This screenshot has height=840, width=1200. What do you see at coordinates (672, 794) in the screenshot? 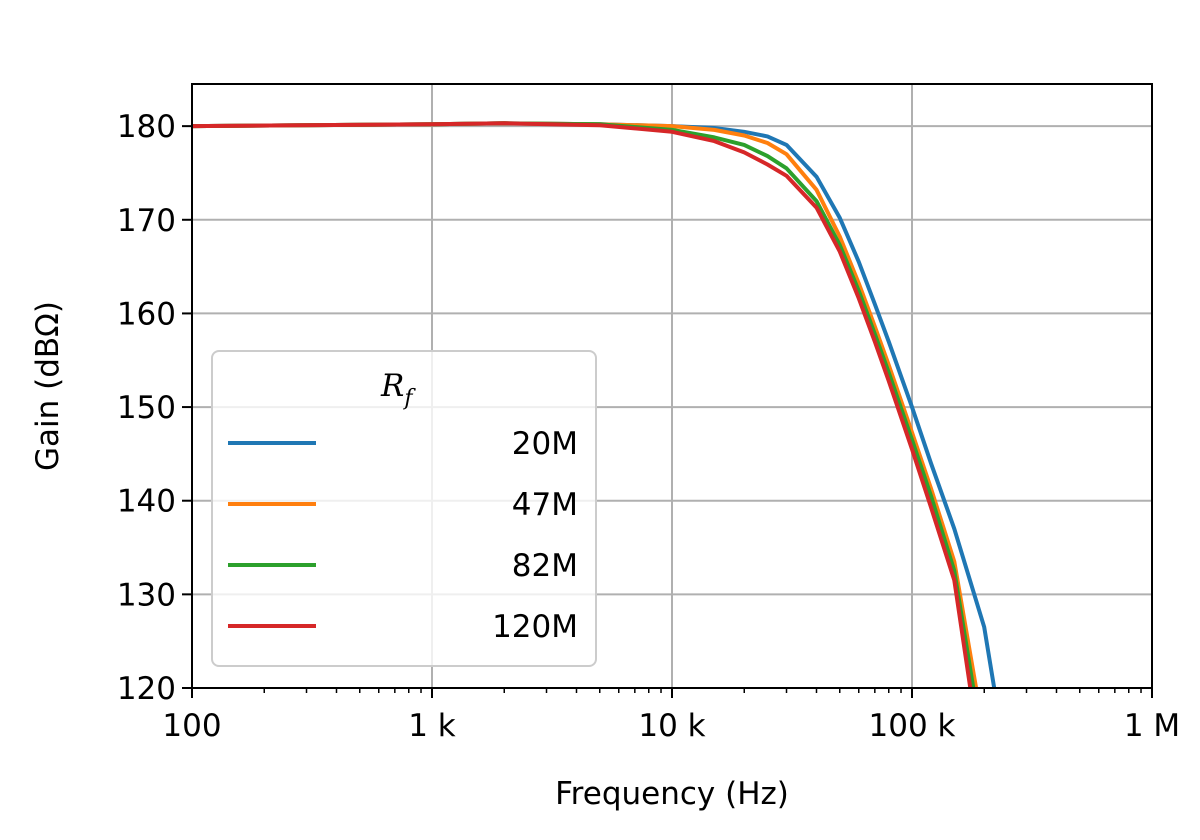
I see `x-axis-label: Frequency (Hz)` at bounding box center [672, 794].